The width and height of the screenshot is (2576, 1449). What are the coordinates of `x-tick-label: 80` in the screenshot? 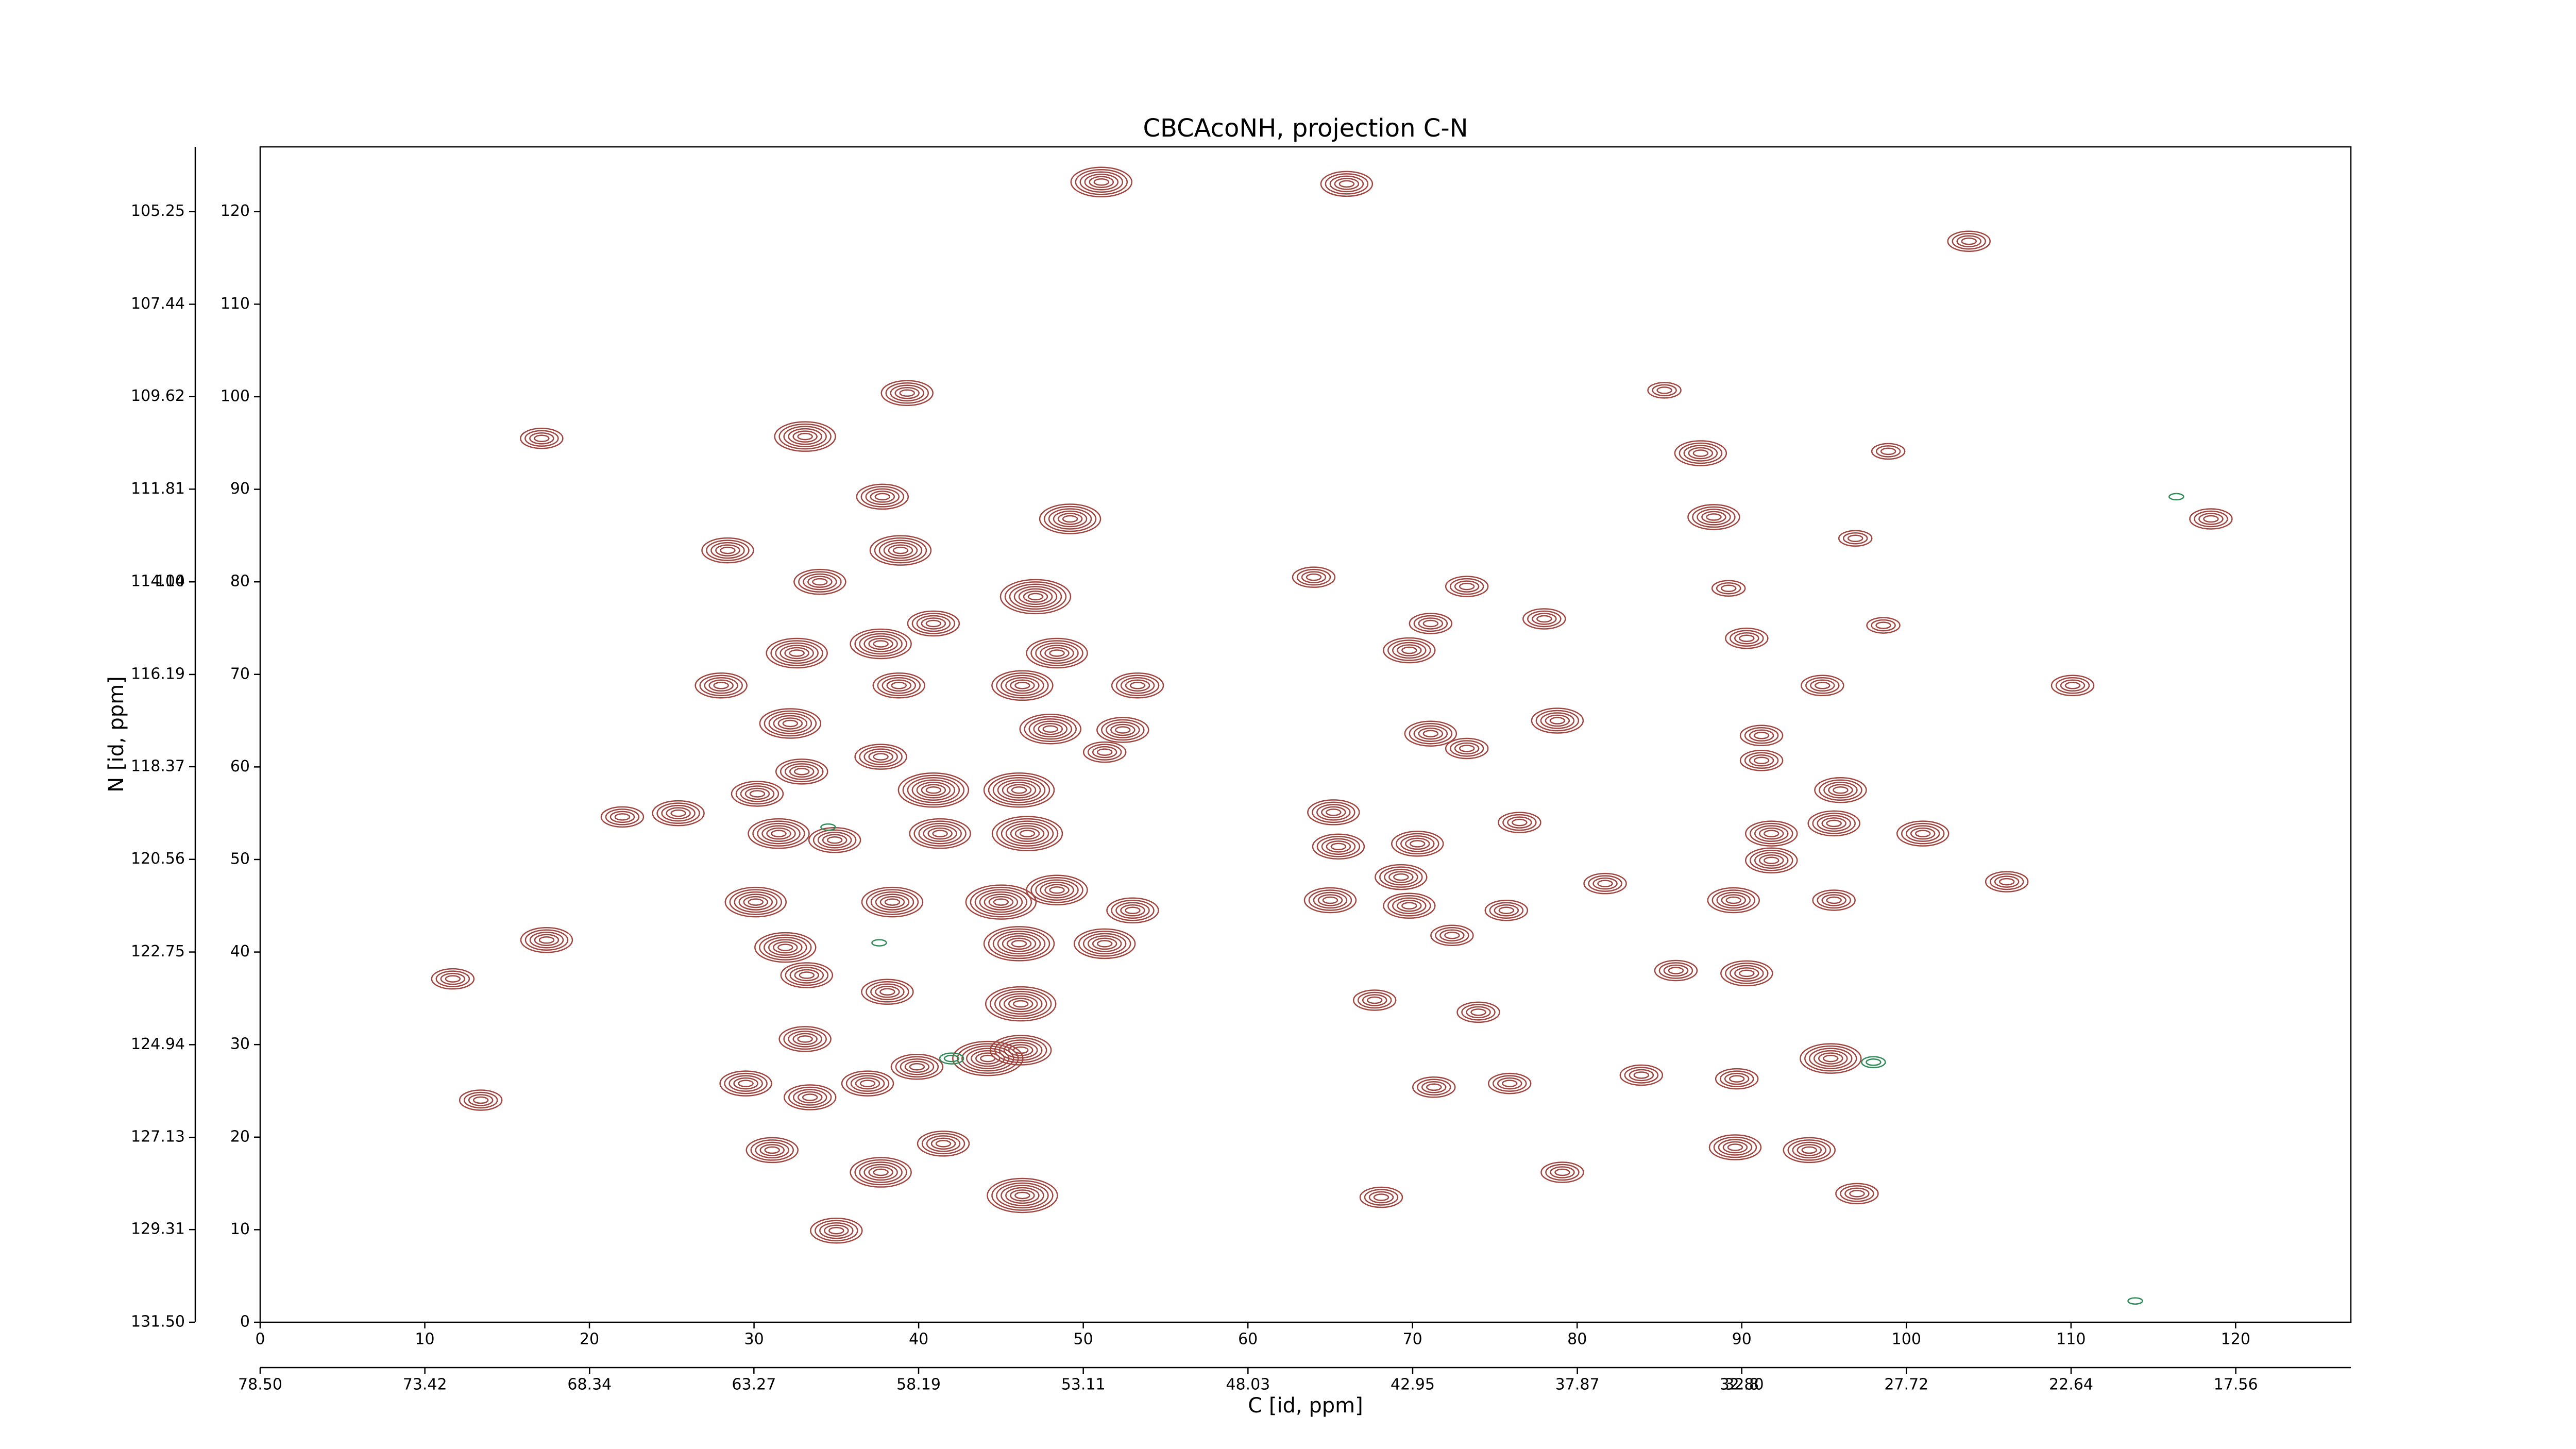 It's located at (1577, 1339).